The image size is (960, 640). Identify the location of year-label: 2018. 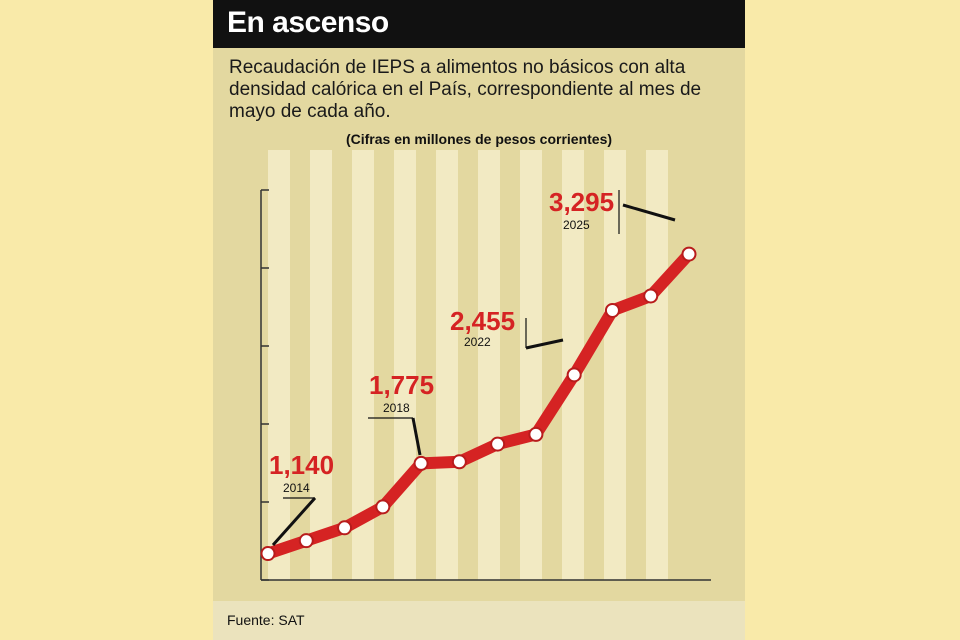
(396, 408).